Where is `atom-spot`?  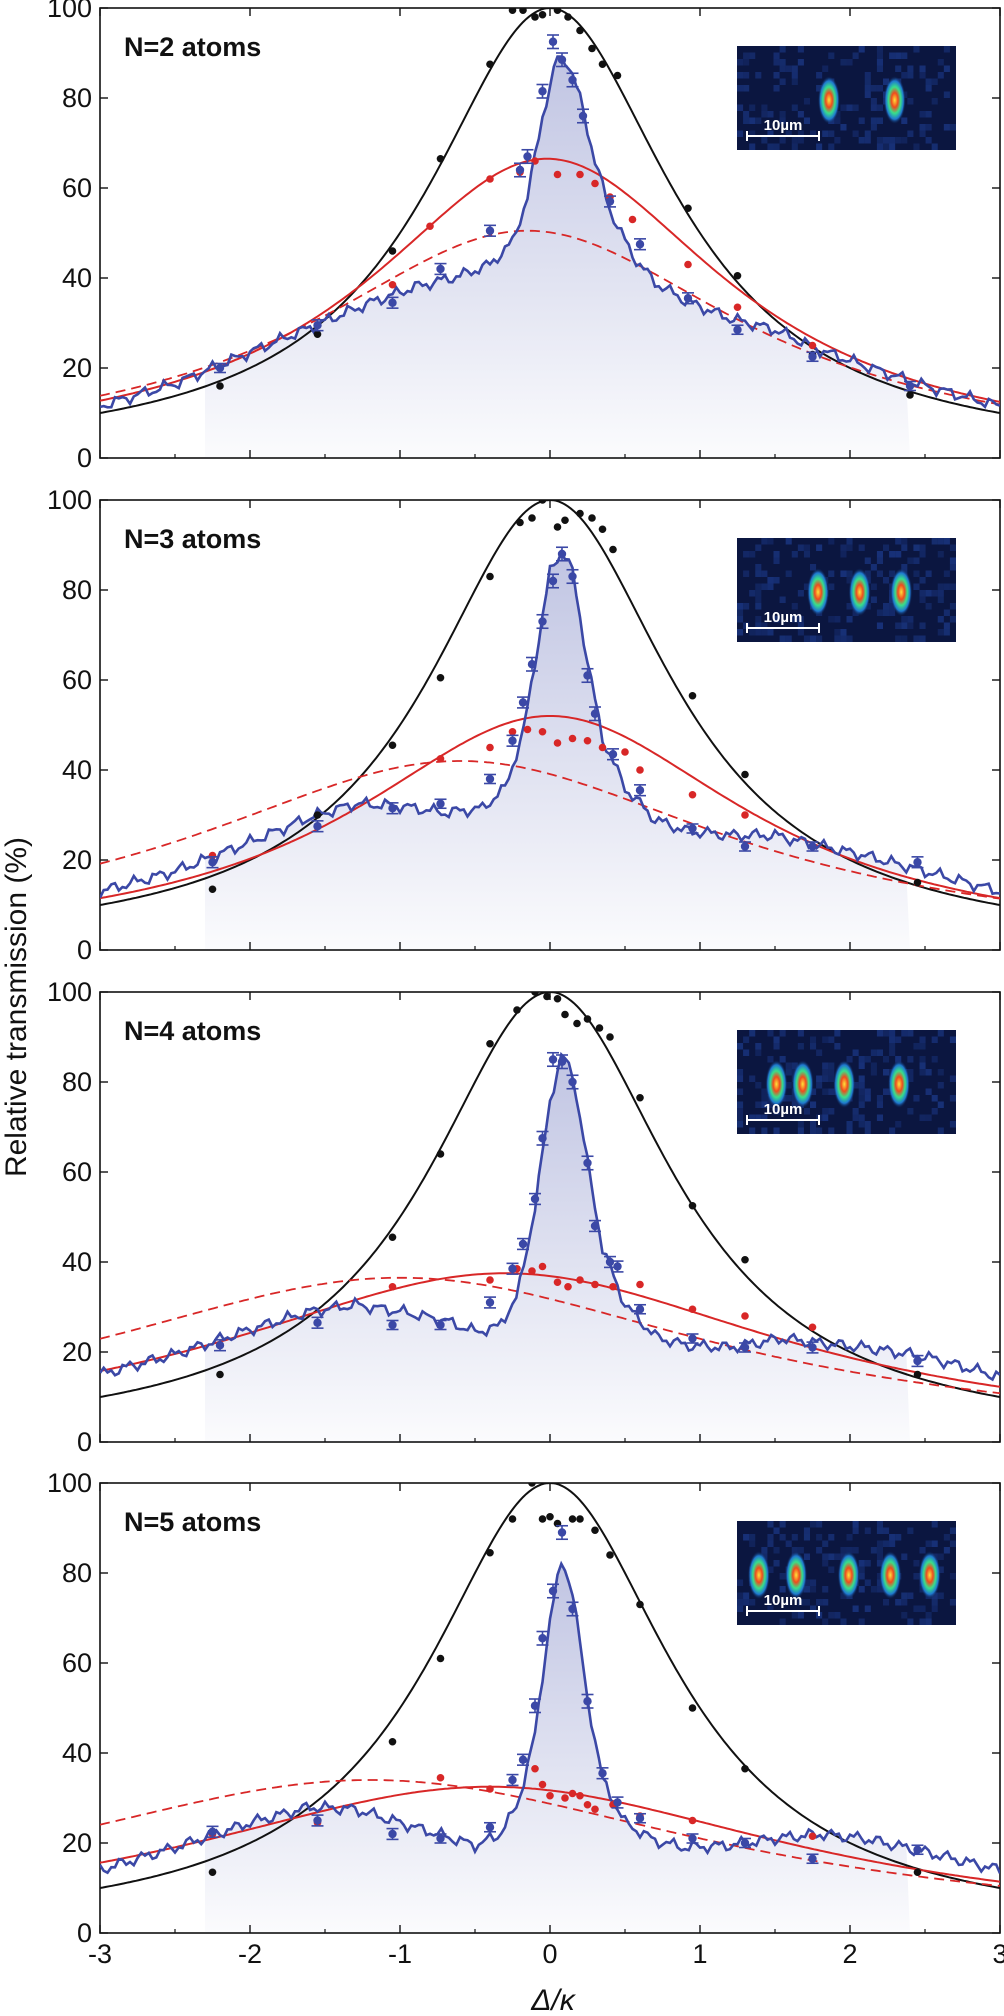
atom-spot is located at coordinates (894, 100).